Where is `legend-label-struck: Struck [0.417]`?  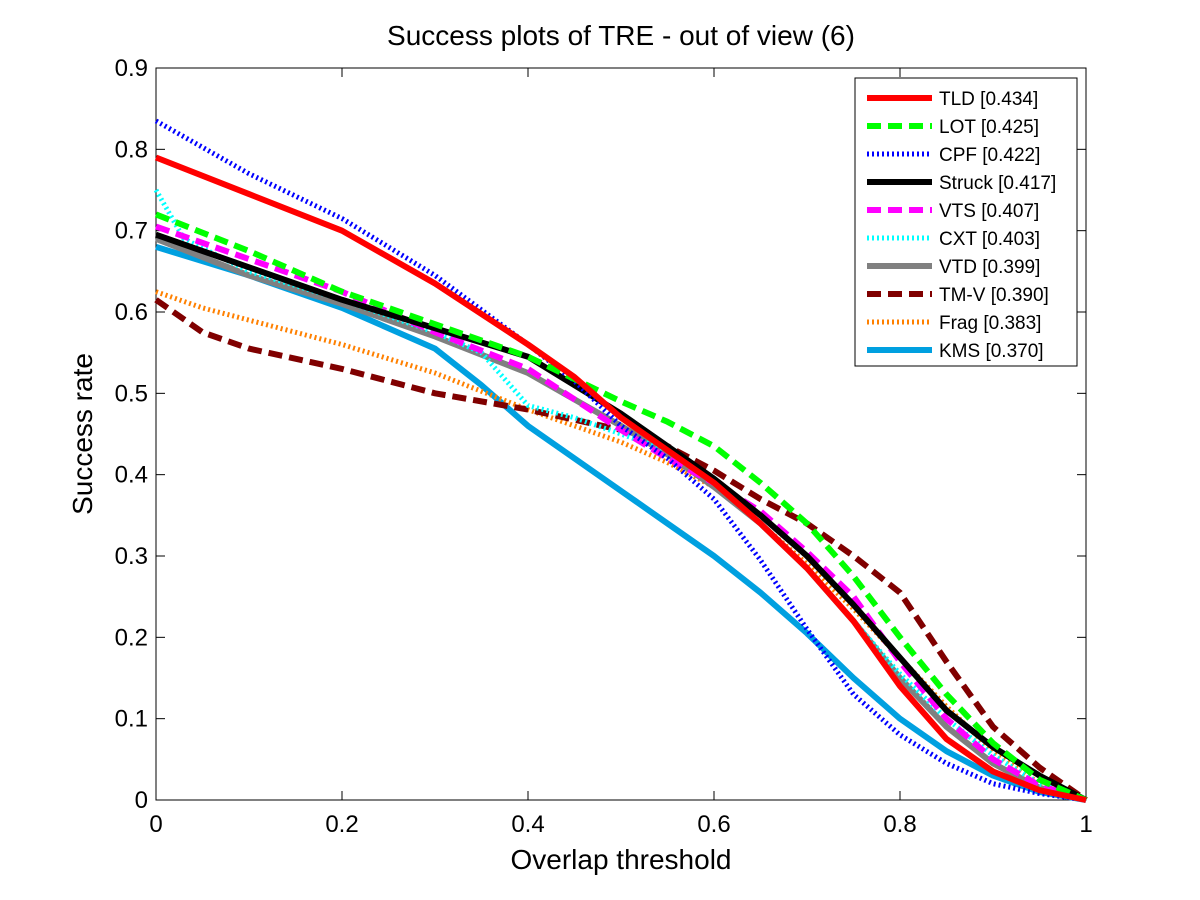 legend-label-struck: Struck [0.417] is located at coordinates (997, 183).